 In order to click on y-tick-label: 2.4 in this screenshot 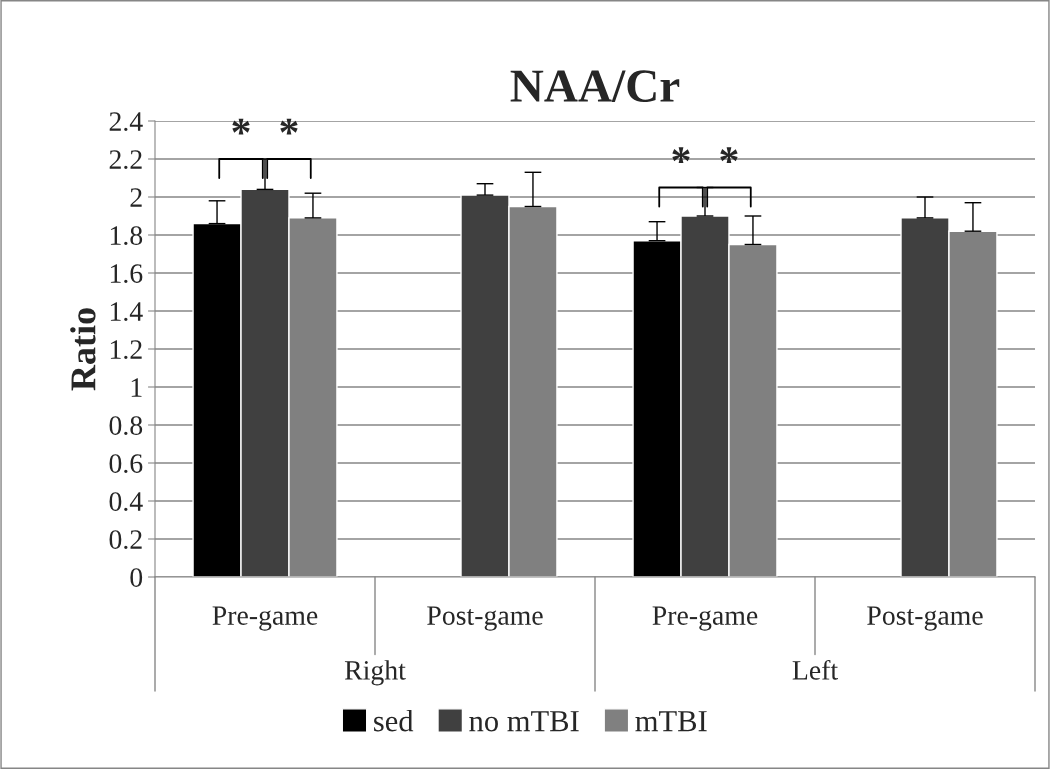, I will do `click(126, 122)`.